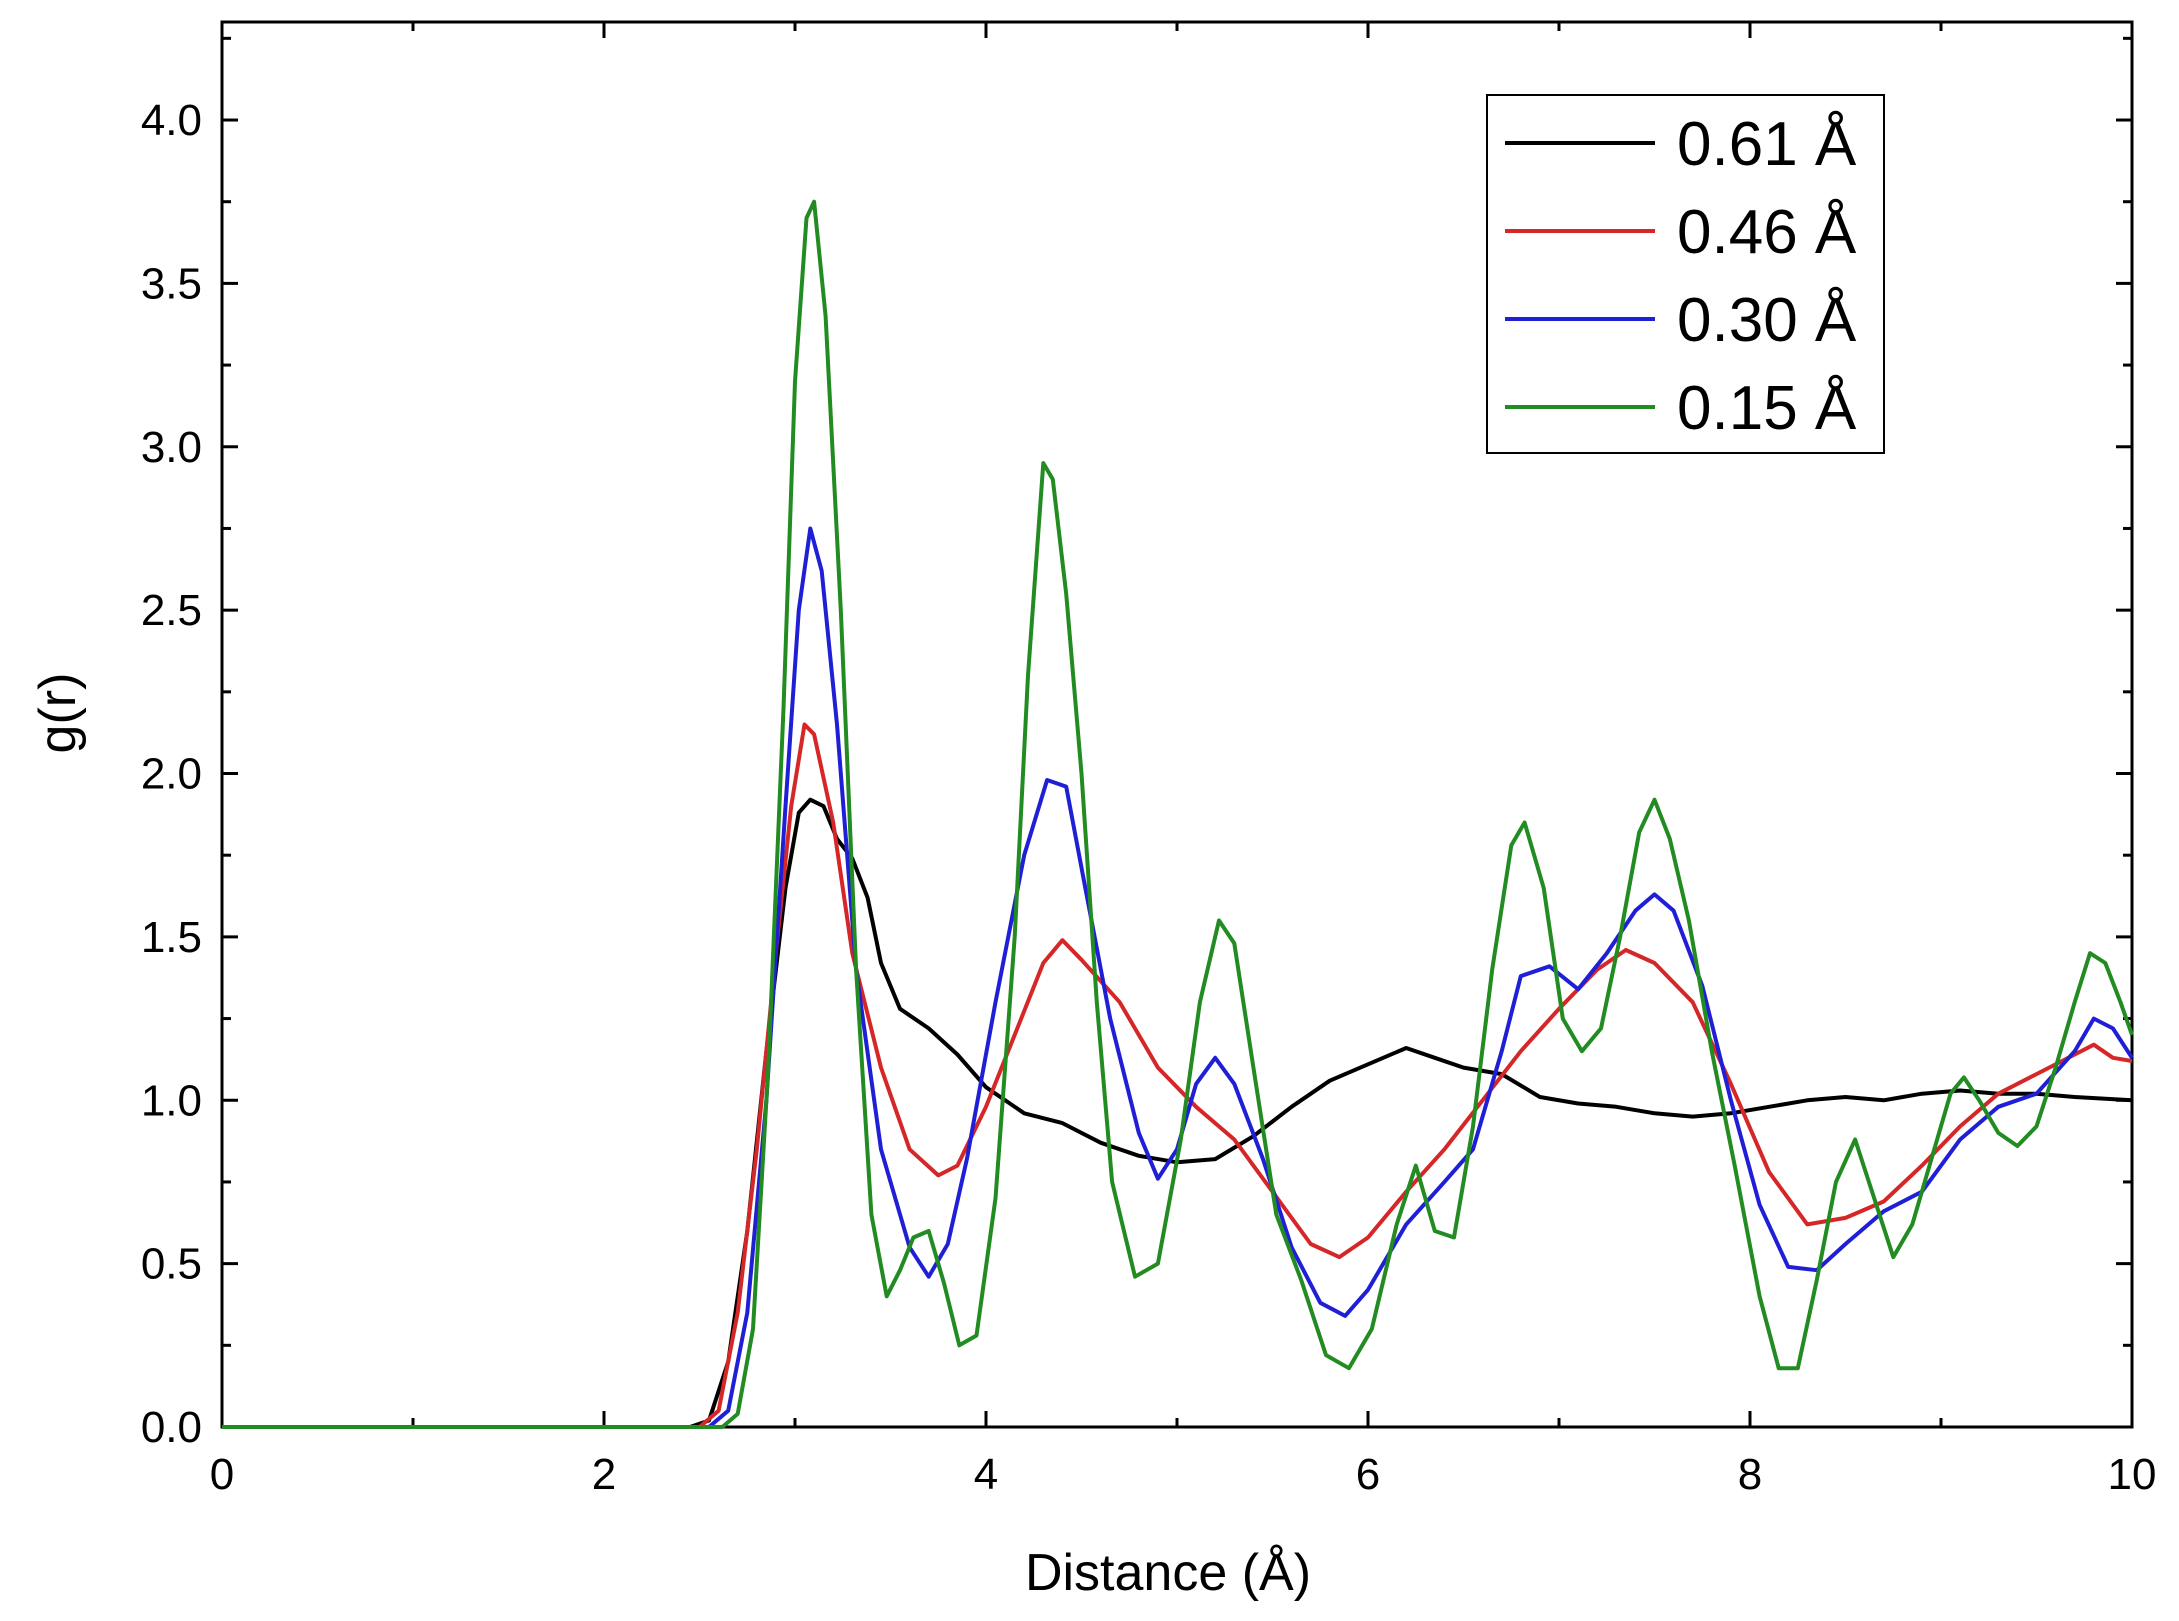 The image size is (2179, 1621). I want to click on legend-label: 0.15 Å, so click(1767, 408).